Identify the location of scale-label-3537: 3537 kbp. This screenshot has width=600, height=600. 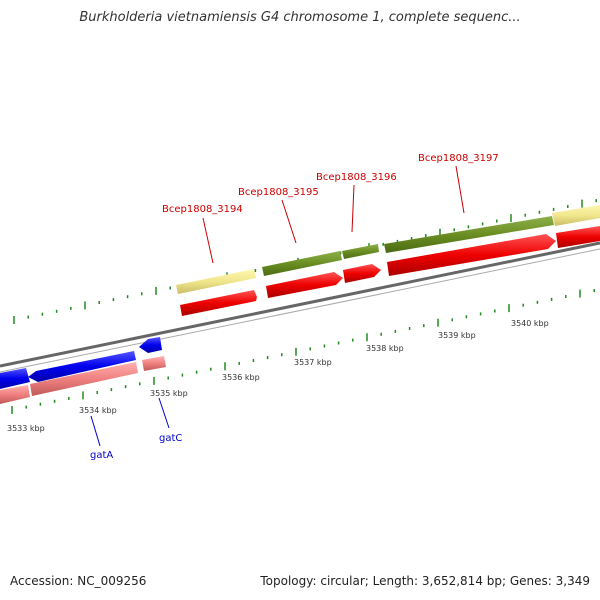
(313, 362).